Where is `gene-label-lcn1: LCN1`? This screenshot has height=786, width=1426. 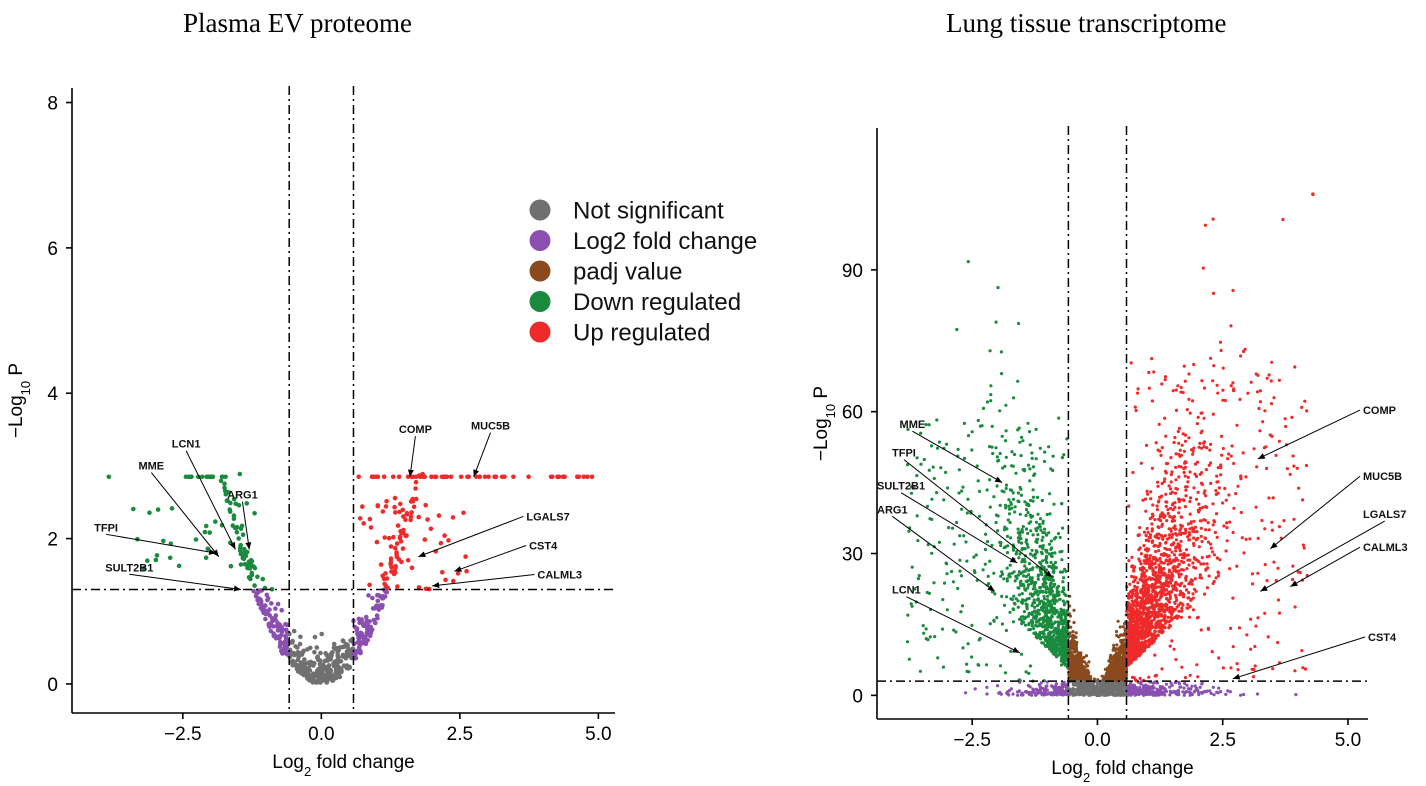 gene-label-lcn1: LCN1 is located at coordinates (186, 445).